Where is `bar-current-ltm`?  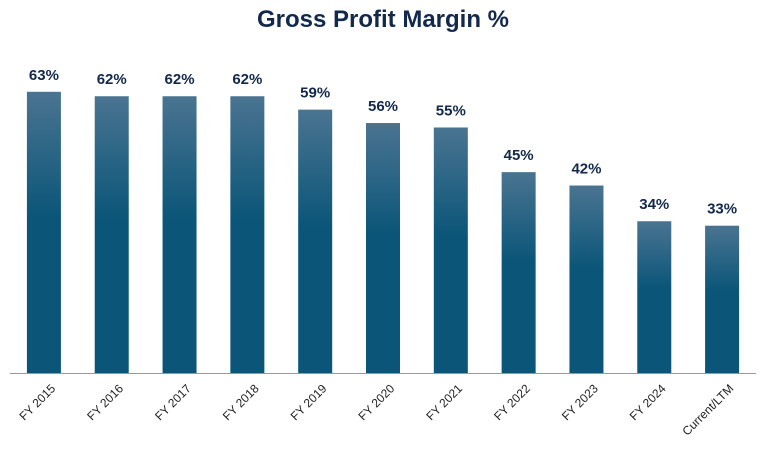
bar-current-ltm is located at coordinates (722, 299).